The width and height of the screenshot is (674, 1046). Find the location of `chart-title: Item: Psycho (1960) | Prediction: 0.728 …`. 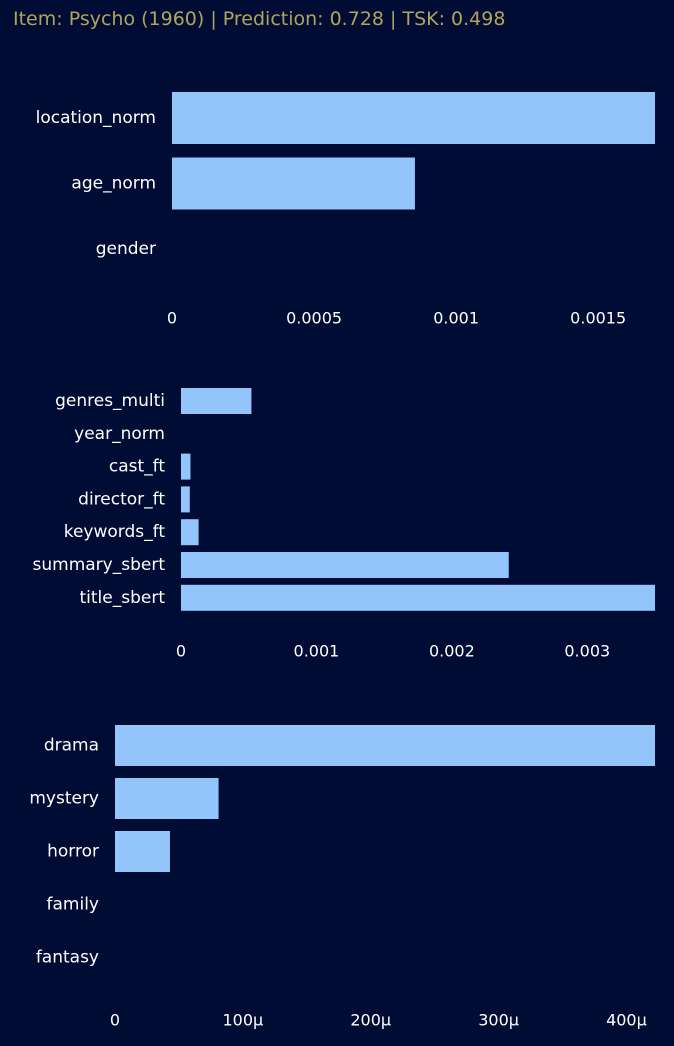

chart-title: Item: Psycho (1960) | Prediction: 0.728 … is located at coordinates (259, 19).